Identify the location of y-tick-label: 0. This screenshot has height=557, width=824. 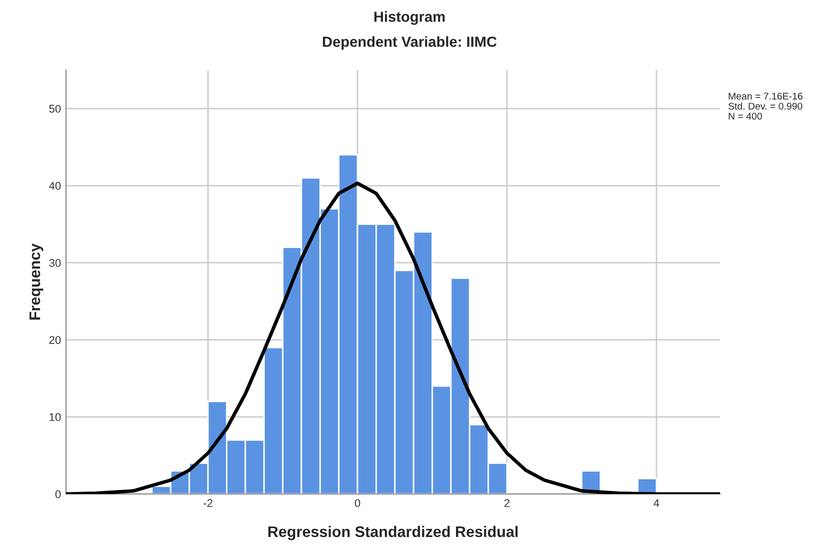
(58, 494).